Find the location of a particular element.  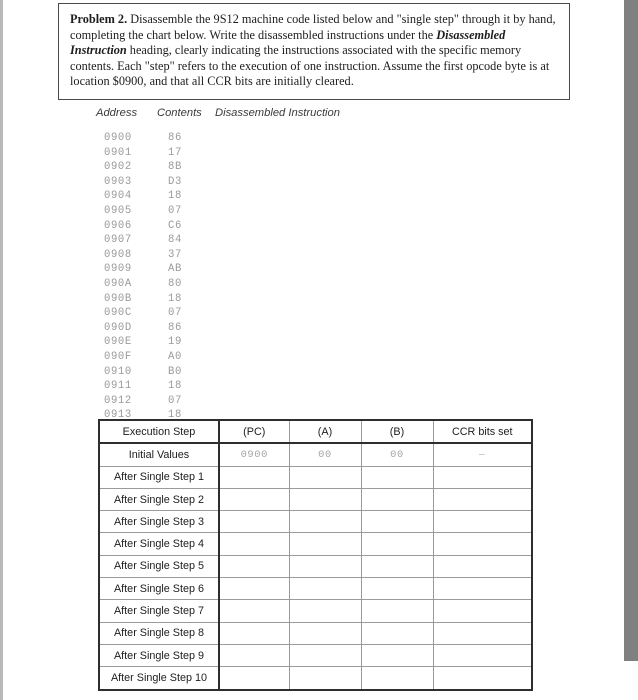

memory-address: 0909 is located at coordinates (118, 269).